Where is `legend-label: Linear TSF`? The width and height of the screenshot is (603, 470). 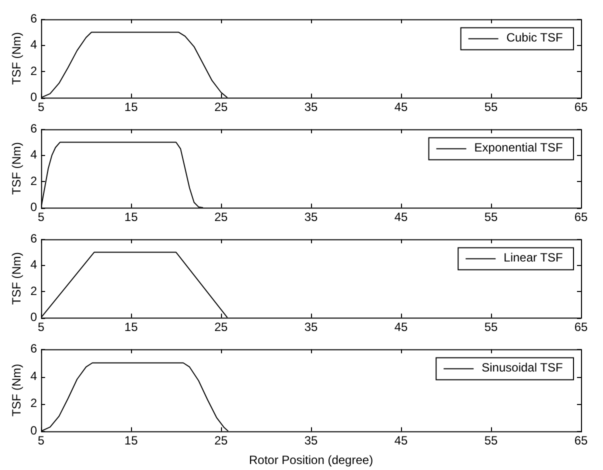
legend-label: Linear TSF is located at coordinates (533, 257).